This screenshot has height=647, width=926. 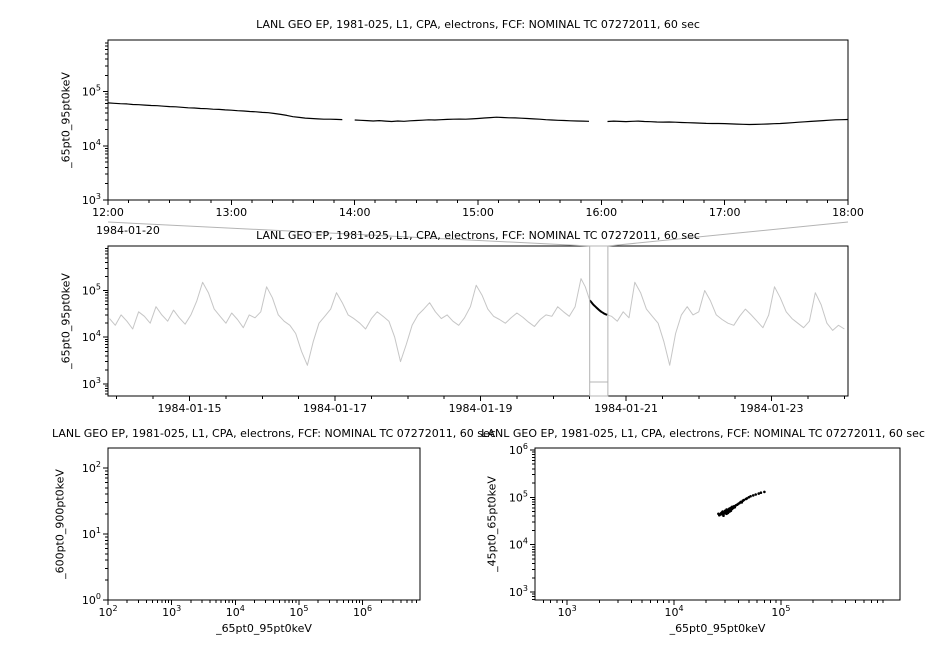 What do you see at coordinates (66, 120) in the screenshot?
I see `panel1-ylabel: _65pt0_95pt0keV` at bounding box center [66, 120].